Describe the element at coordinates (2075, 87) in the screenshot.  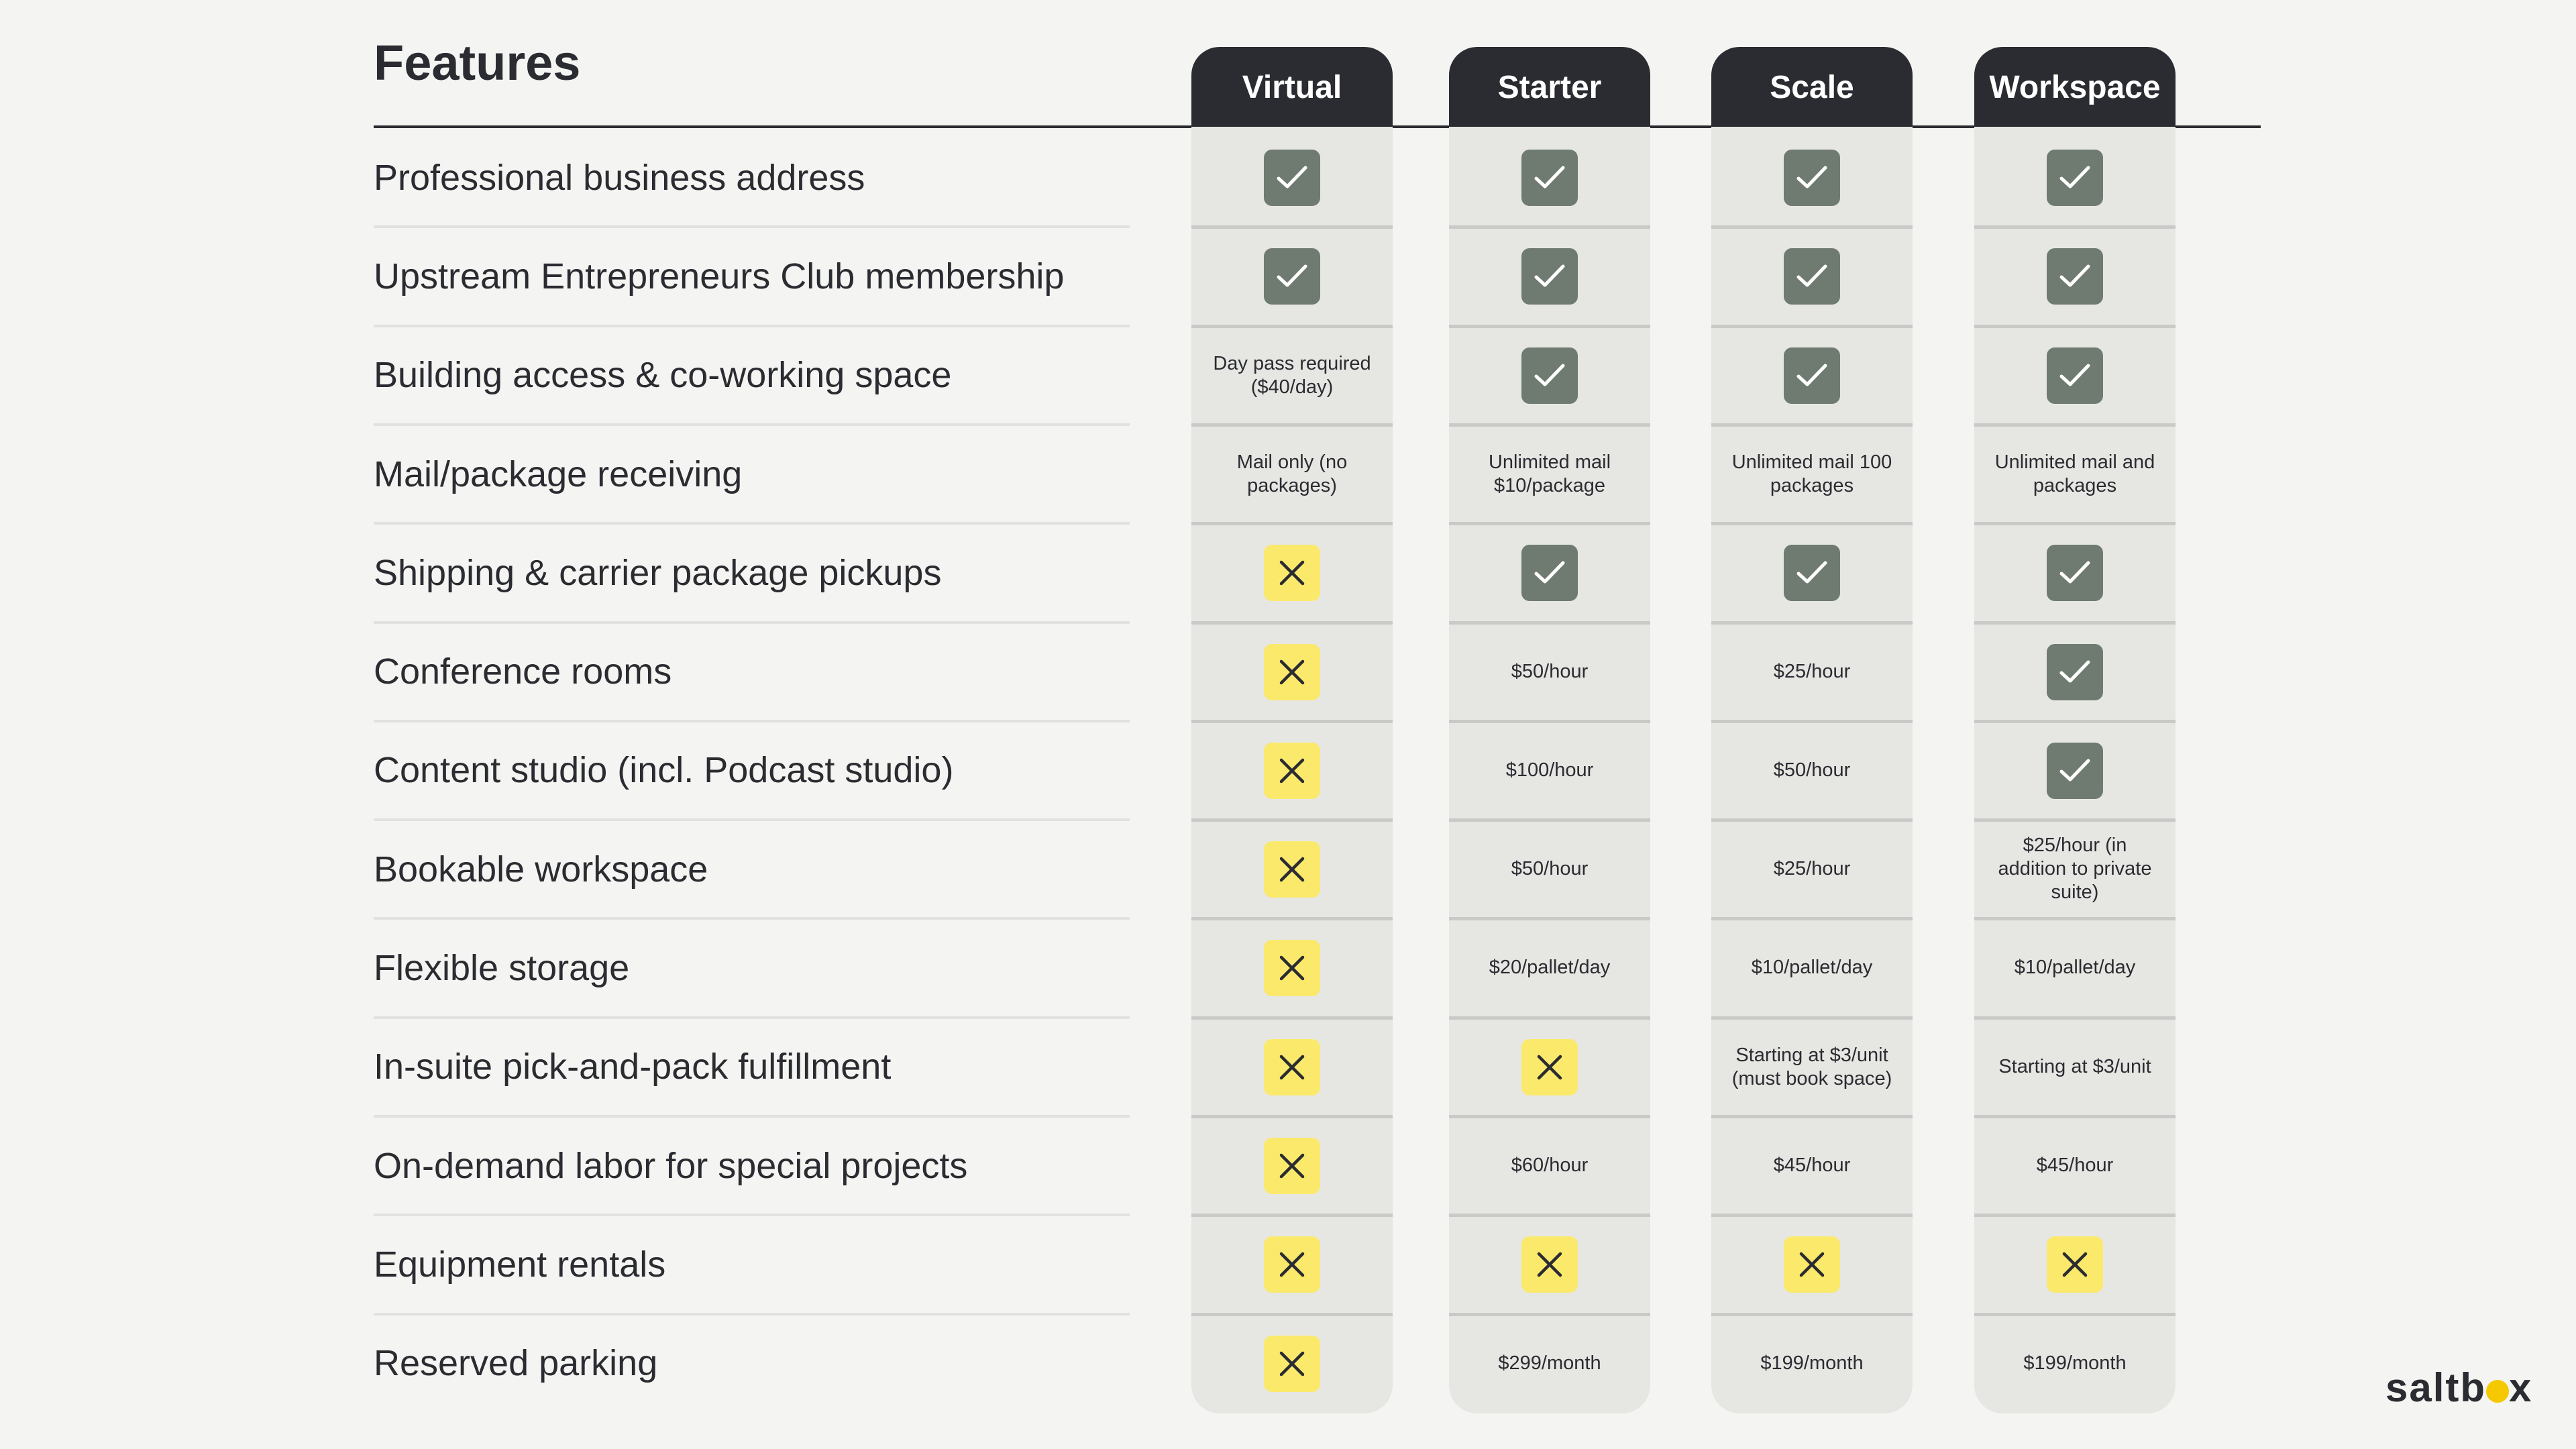
I see `plan-header: Workspace` at that location.